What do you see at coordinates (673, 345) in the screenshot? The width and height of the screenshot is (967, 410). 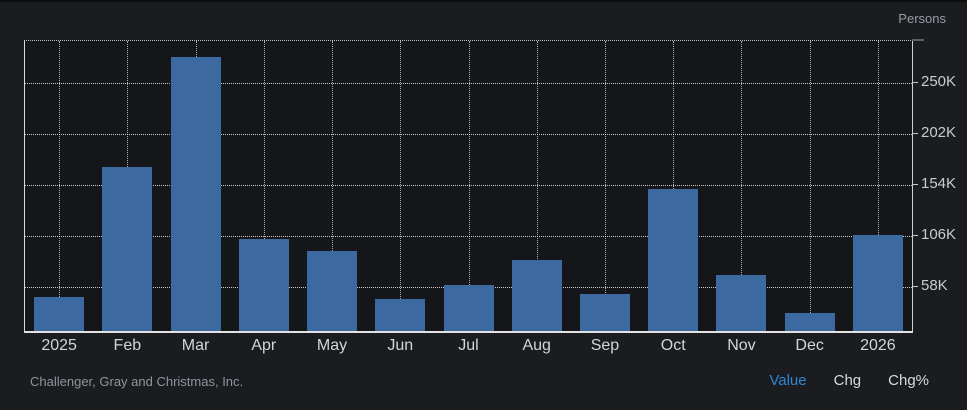 I see `x-axis-label: Oct` at bounding box center [673, 345].